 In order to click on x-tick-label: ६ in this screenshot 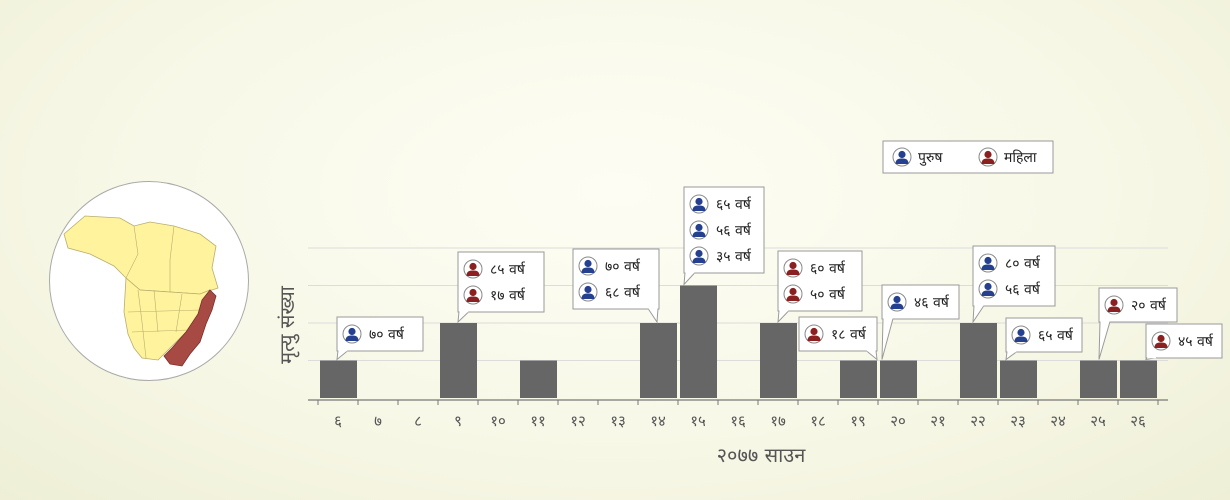, I will do `click(338, 421)`.